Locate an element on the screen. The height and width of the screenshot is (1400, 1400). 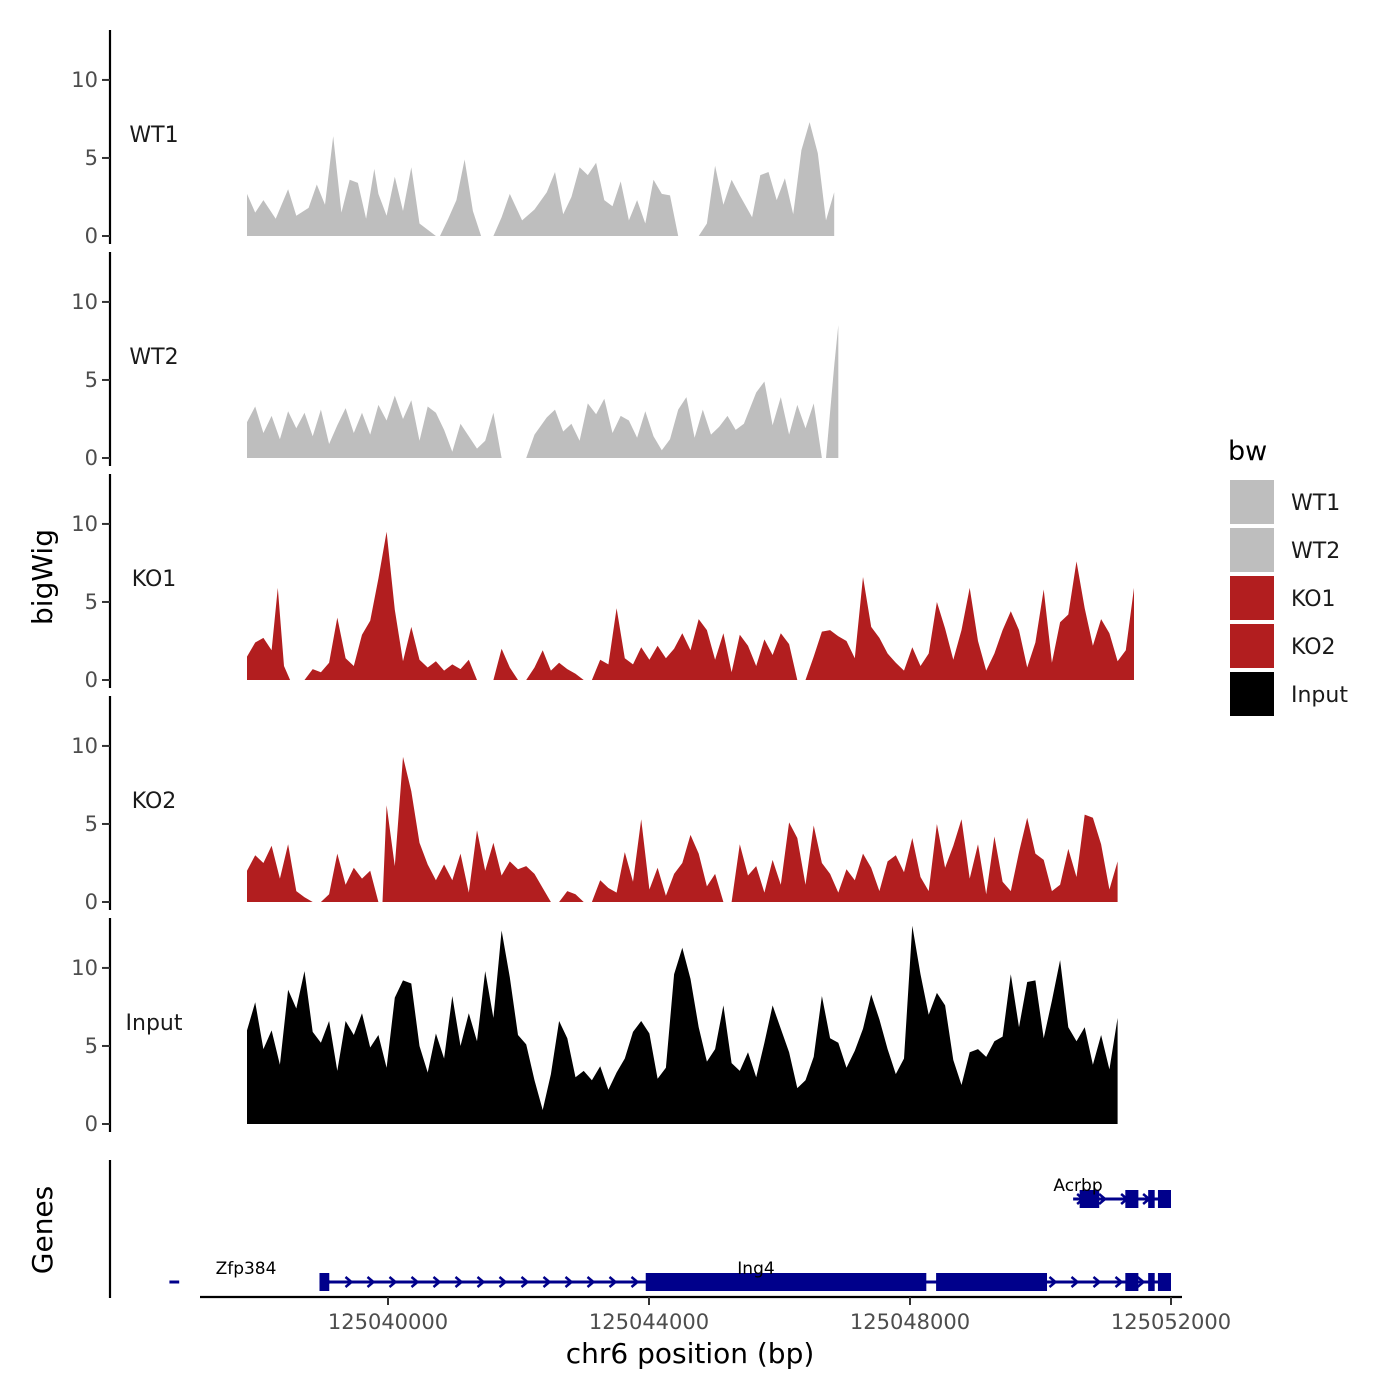
track-ko2: 0 5 10 KO2 is located at coordinates (594, 805).